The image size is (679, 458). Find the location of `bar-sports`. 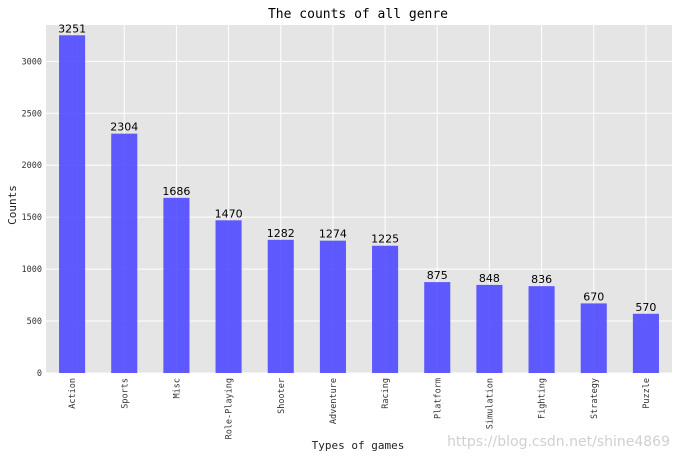

bar-sports is located at coordinates (124, 253).